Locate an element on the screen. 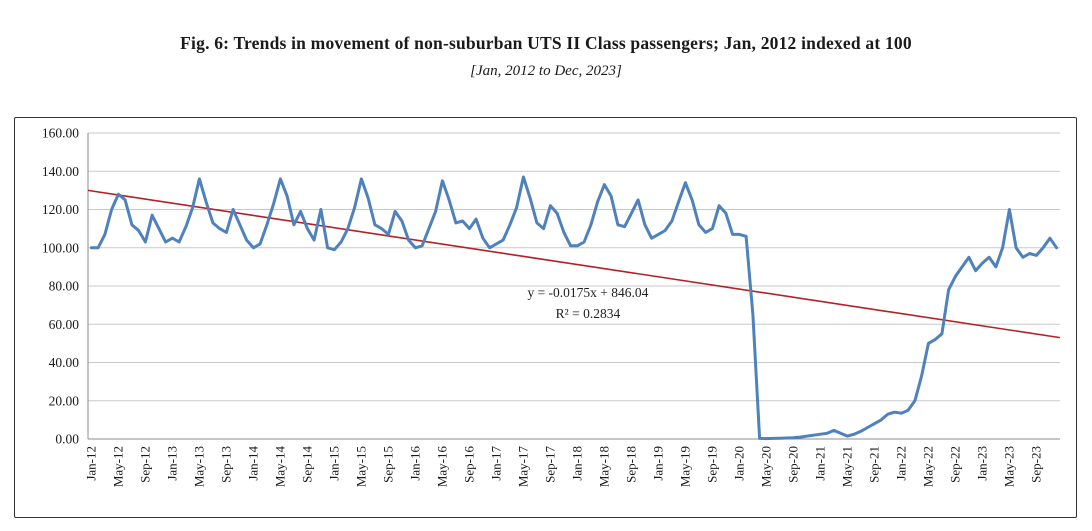 The height and width of the screenshot is (531, 1092). trendline-r-squared: R² = 0.2834 is located at coordinates (588, 314).